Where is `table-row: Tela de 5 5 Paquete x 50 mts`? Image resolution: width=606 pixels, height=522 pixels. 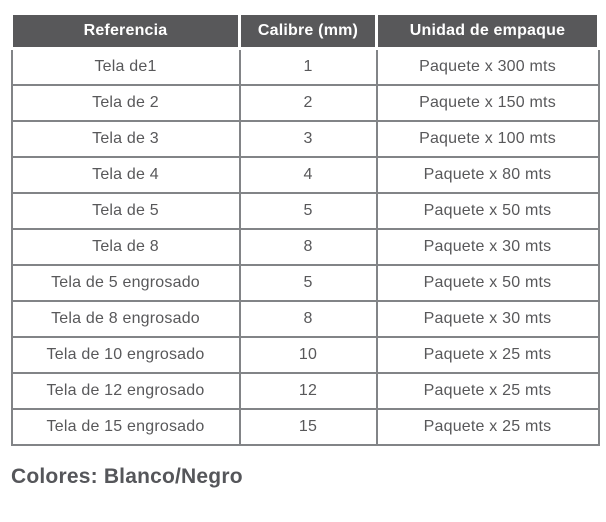 table-row: Tela de 5 5 Paquete x 50 mts is located at coordinates (305, 211).